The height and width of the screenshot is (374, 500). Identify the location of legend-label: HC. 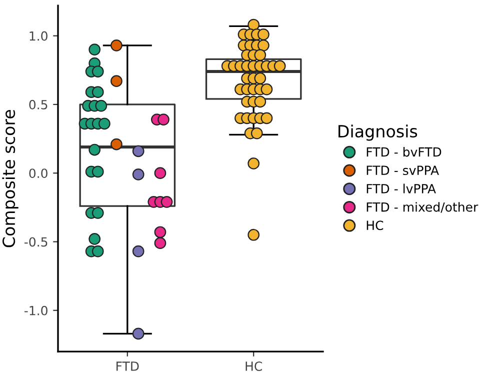
(375, 225).